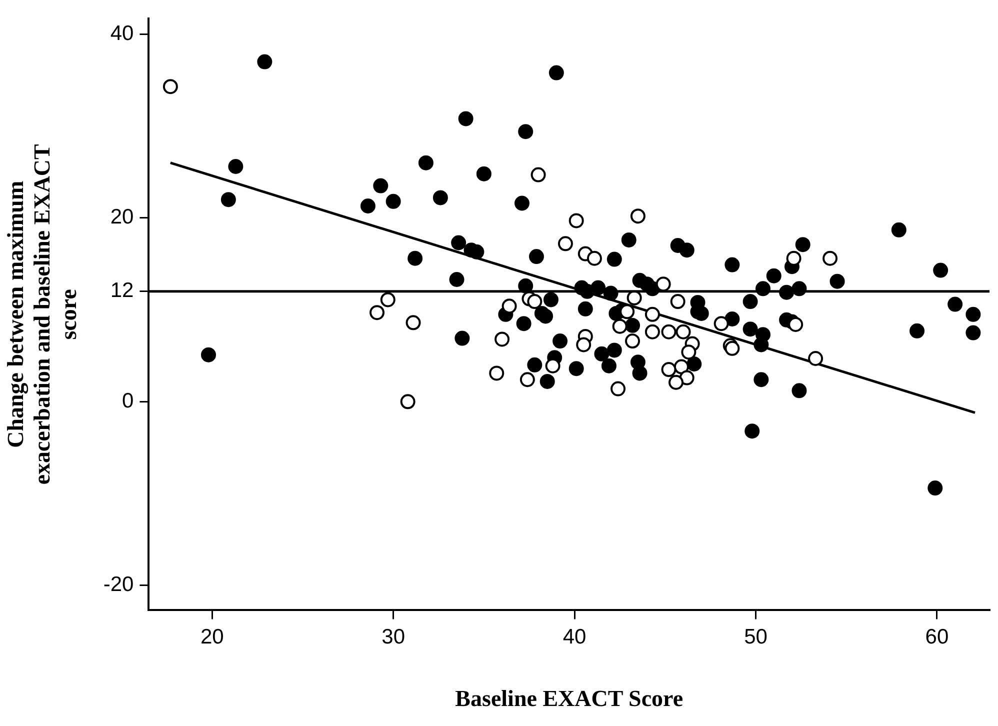 Image resolution: width=998 pixels, height=726 pixels. I want to click on x-tick-label: 20, so click(212, 637).